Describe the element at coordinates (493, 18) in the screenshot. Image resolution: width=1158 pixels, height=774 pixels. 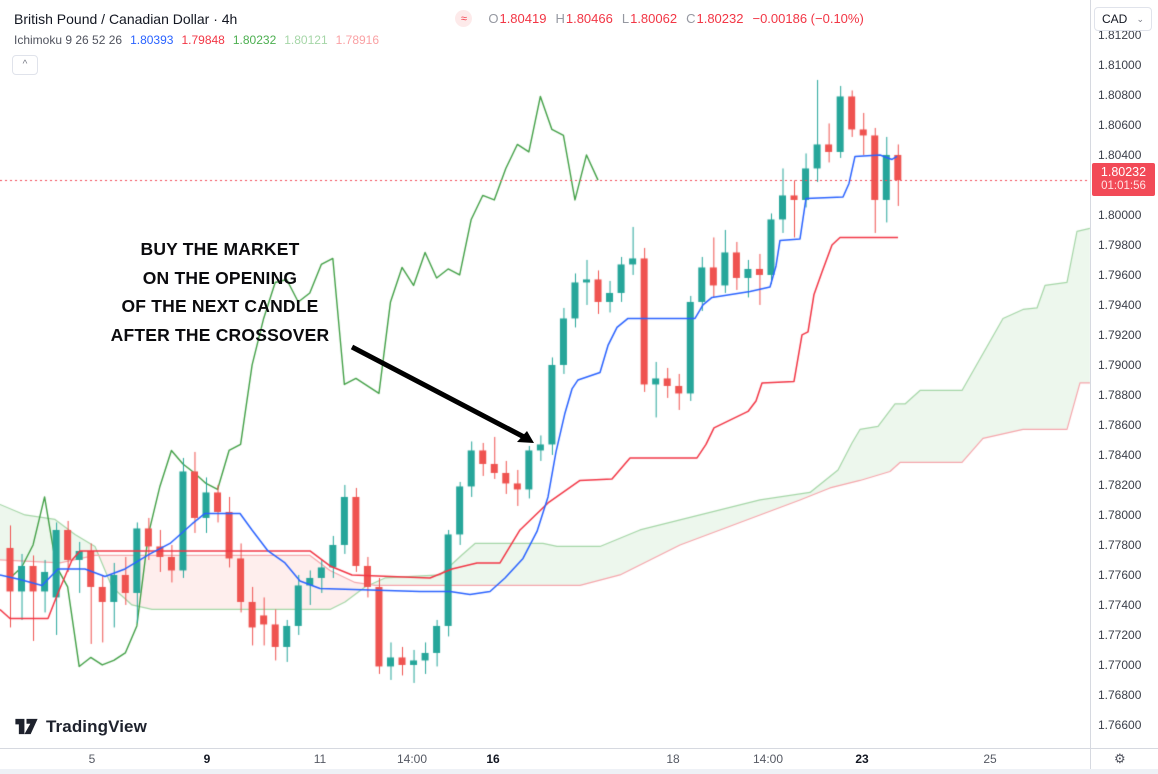
I see `open-label: O` at that location.